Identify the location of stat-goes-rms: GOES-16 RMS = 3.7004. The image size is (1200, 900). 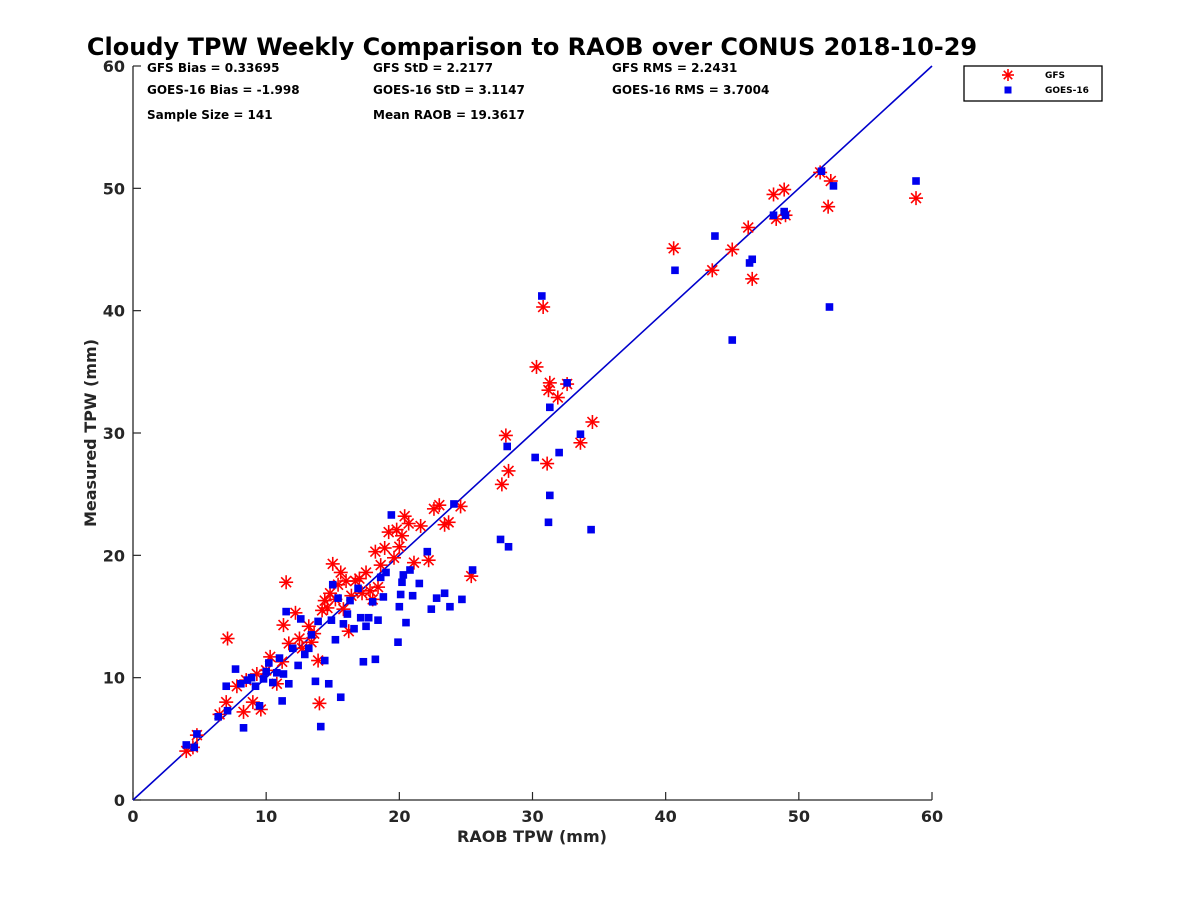
(690, 90).